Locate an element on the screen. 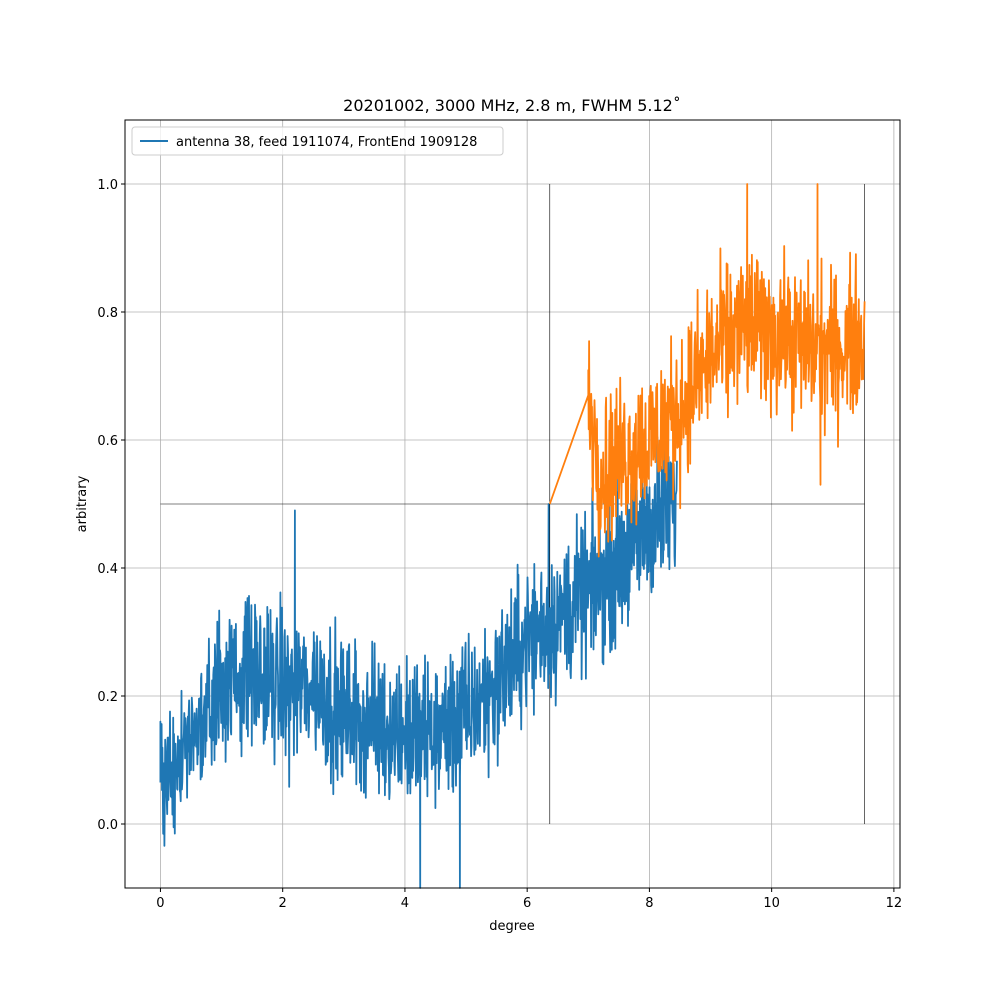  x-tick-label: 10 is located at coordinates (771, 903).